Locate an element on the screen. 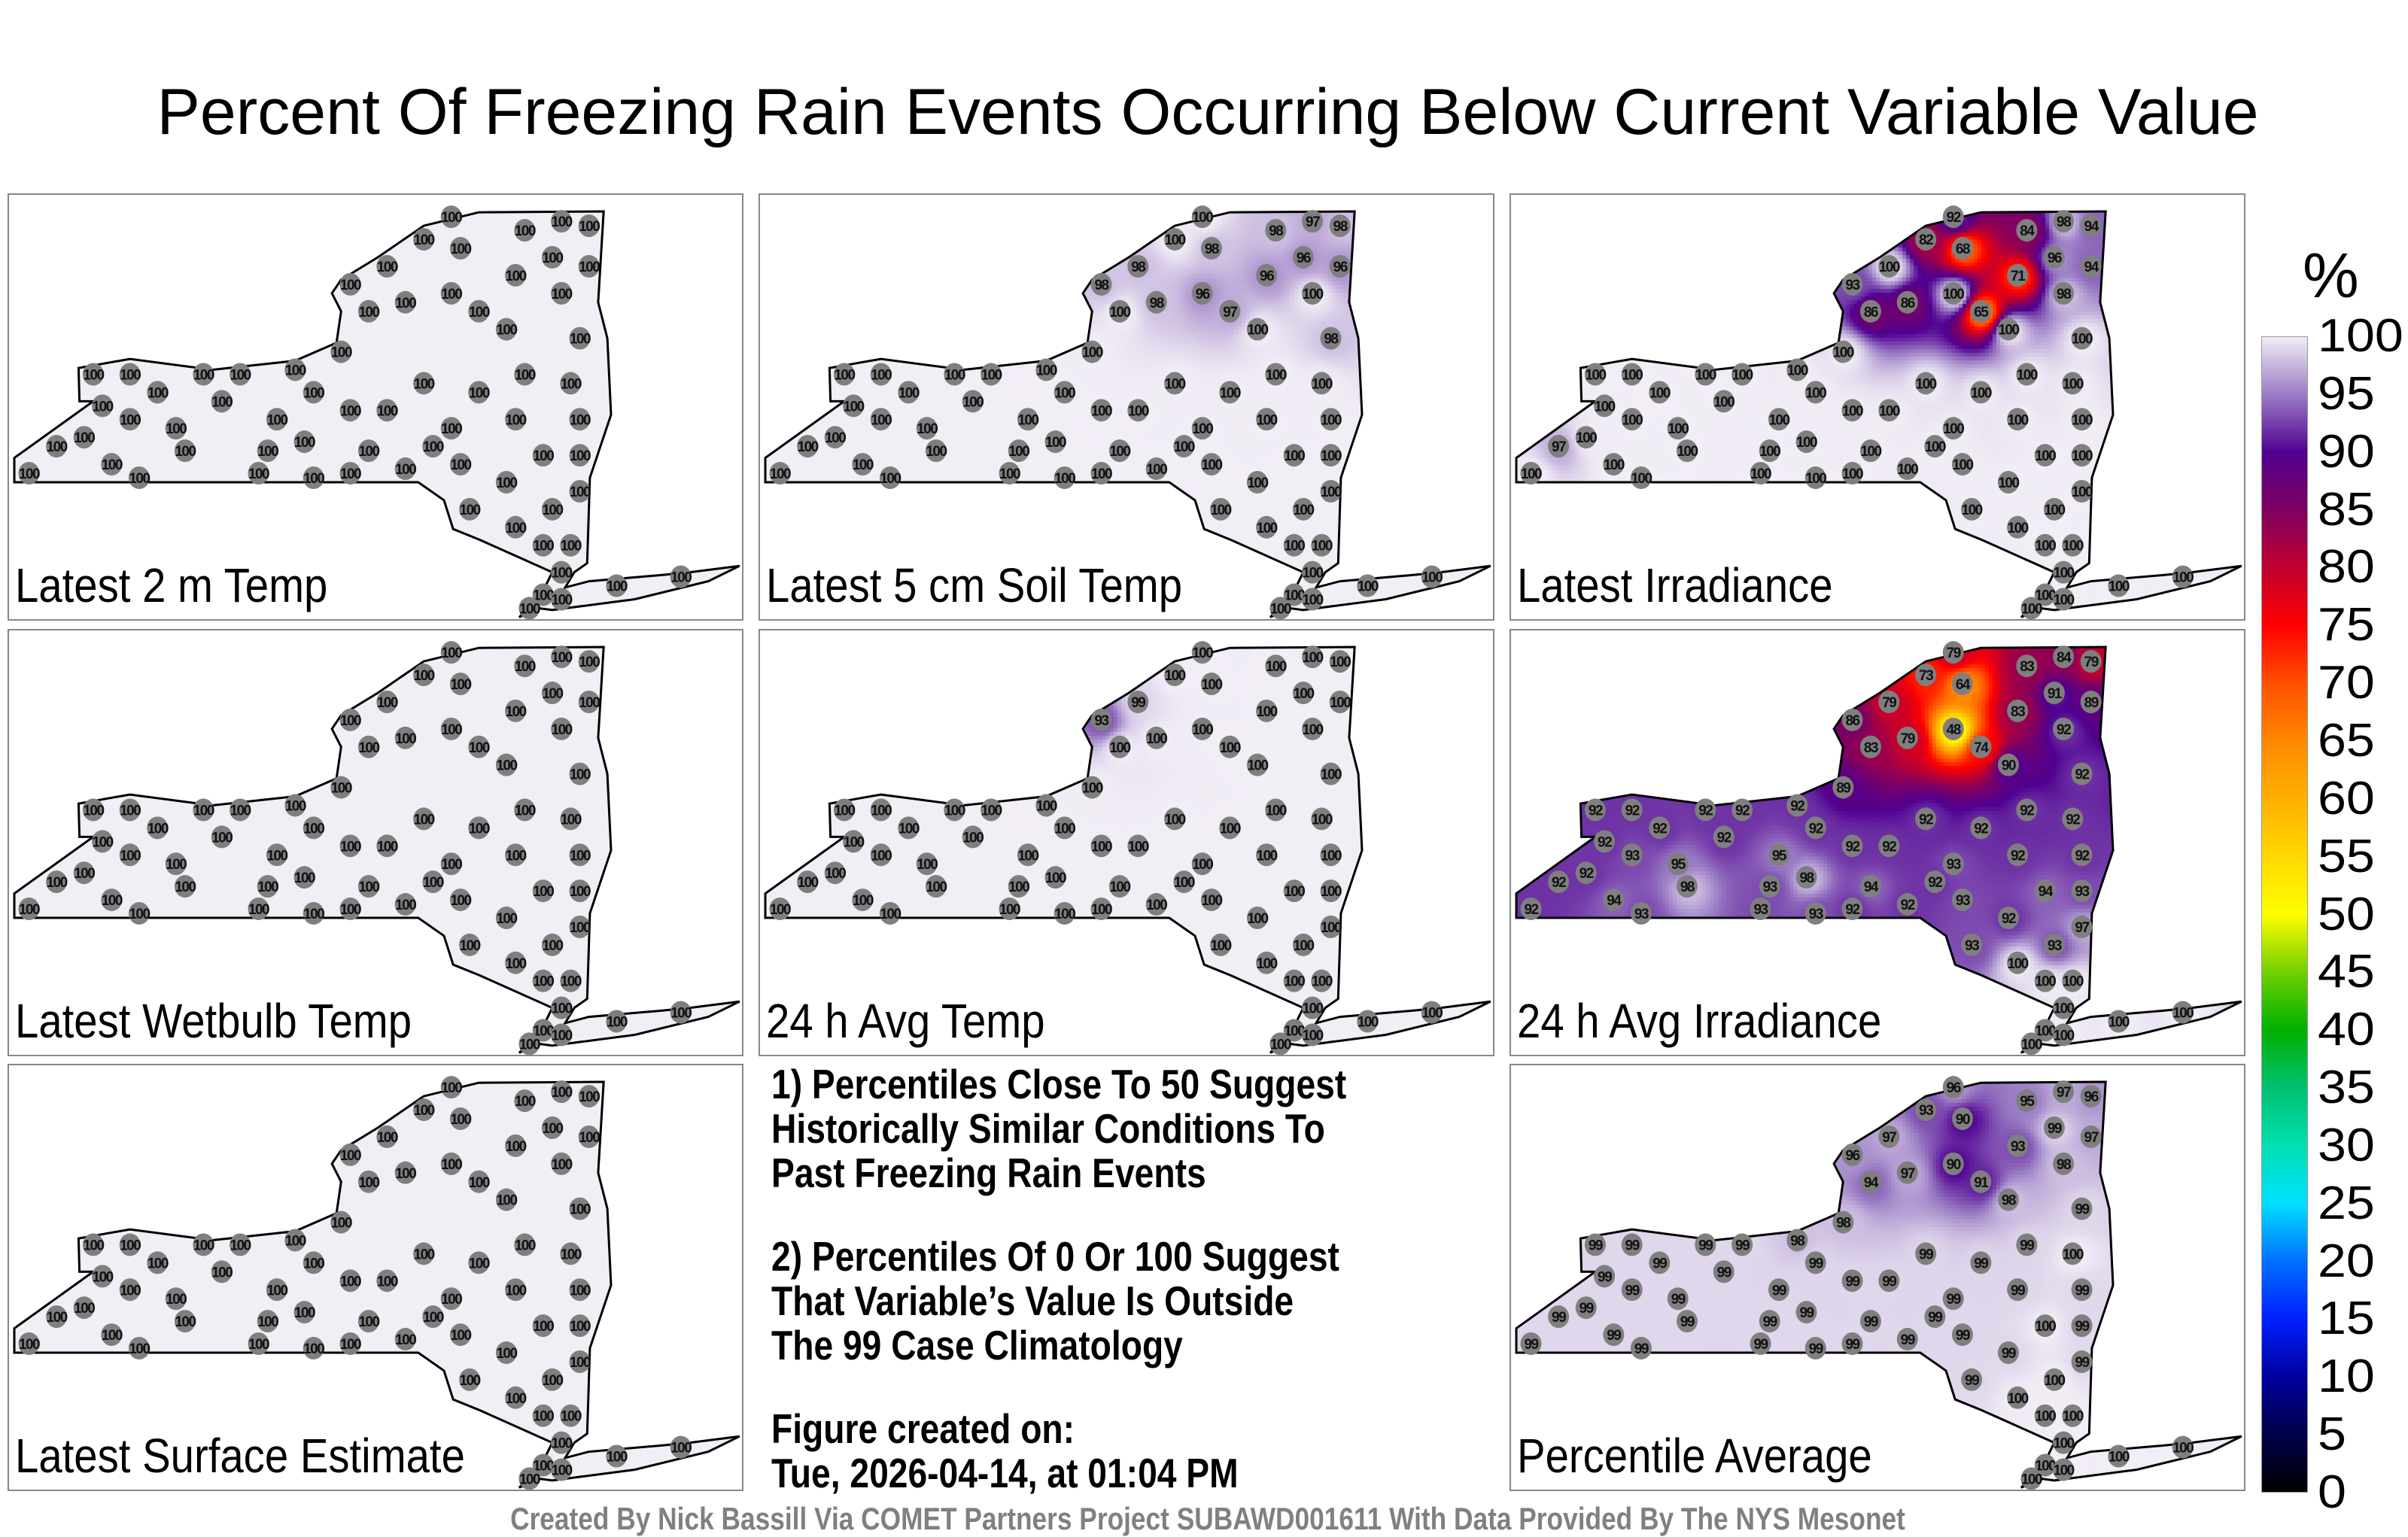 The height and width of the screenshot is (1537, 2408). colorbar-tick-label: 35 is located at coordinates (2346, 1088).